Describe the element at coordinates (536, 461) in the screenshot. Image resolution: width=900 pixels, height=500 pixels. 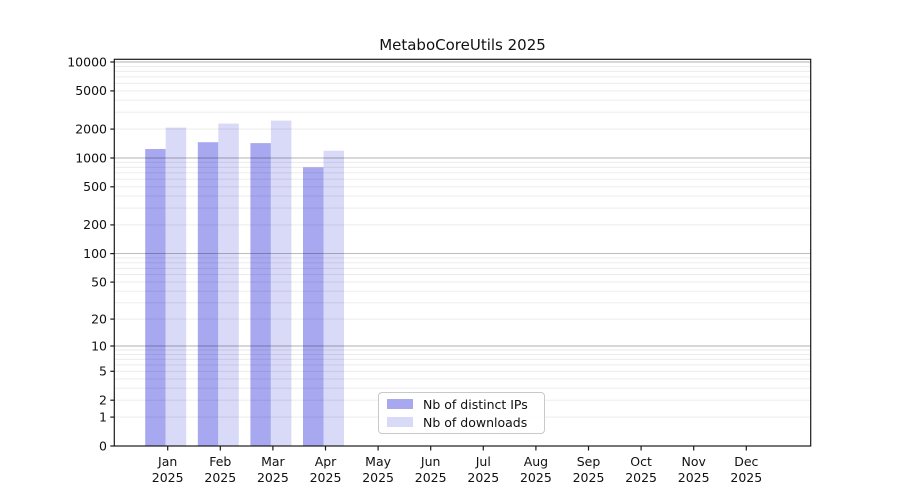
I see `x-tick-label-month: Aug` at that location.